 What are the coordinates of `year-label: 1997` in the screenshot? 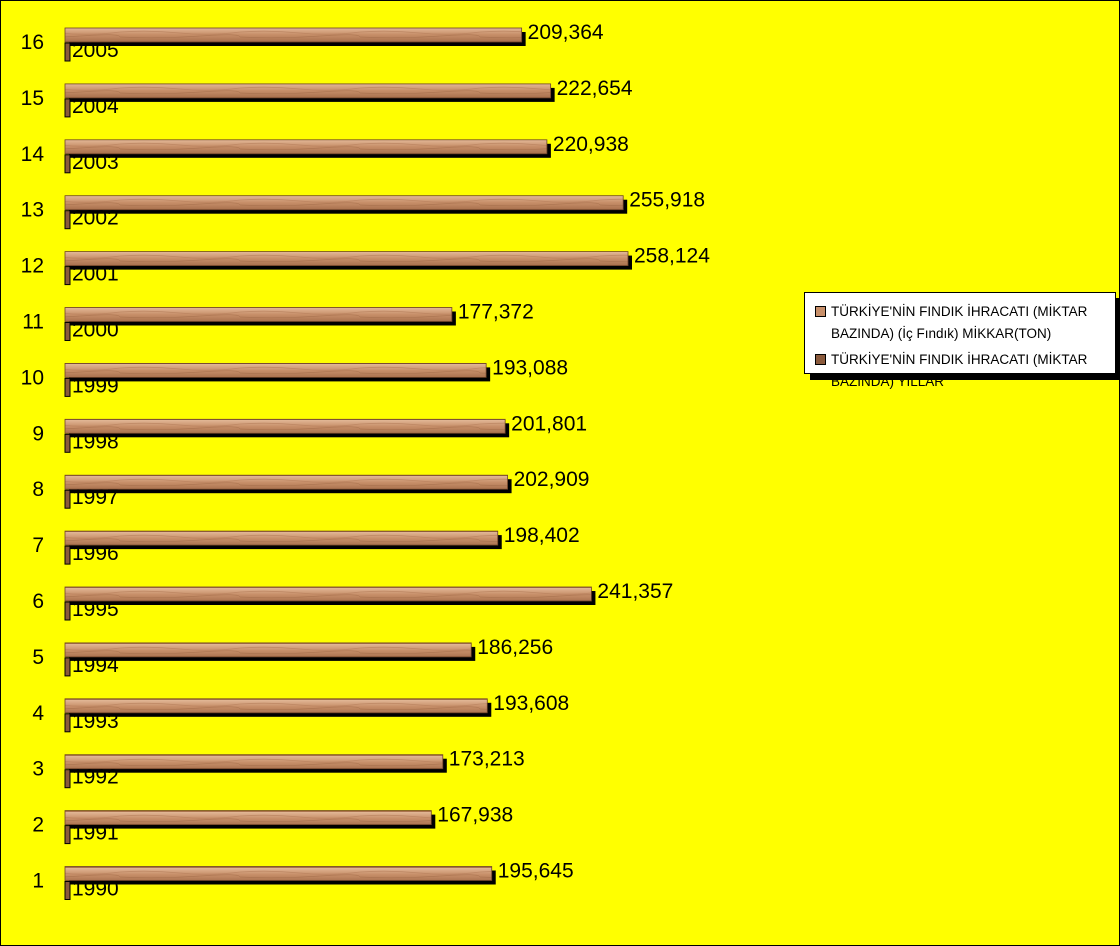 It's located at (95, 497).